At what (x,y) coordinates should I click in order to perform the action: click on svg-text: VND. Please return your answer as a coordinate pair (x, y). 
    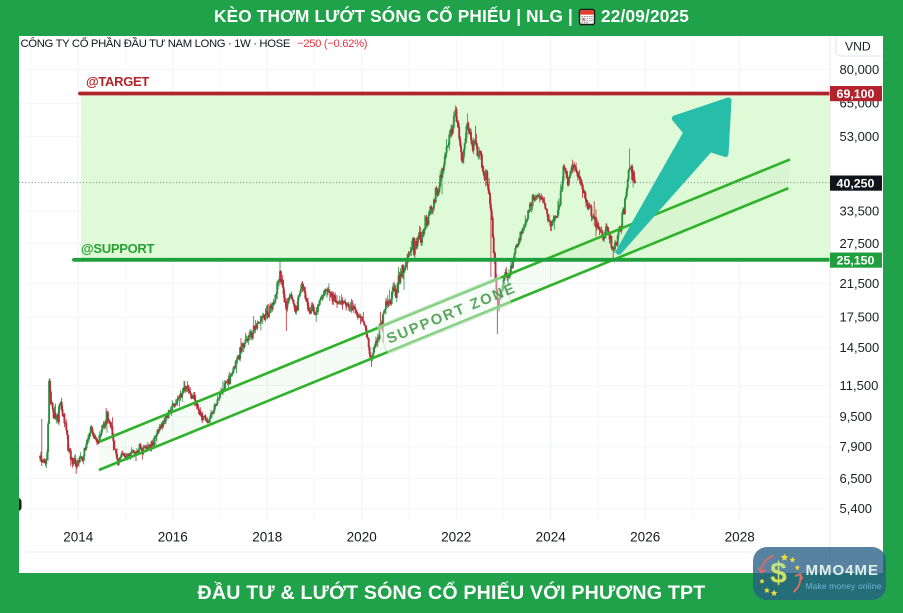
    Looking at the image, I should click on (858, 46).